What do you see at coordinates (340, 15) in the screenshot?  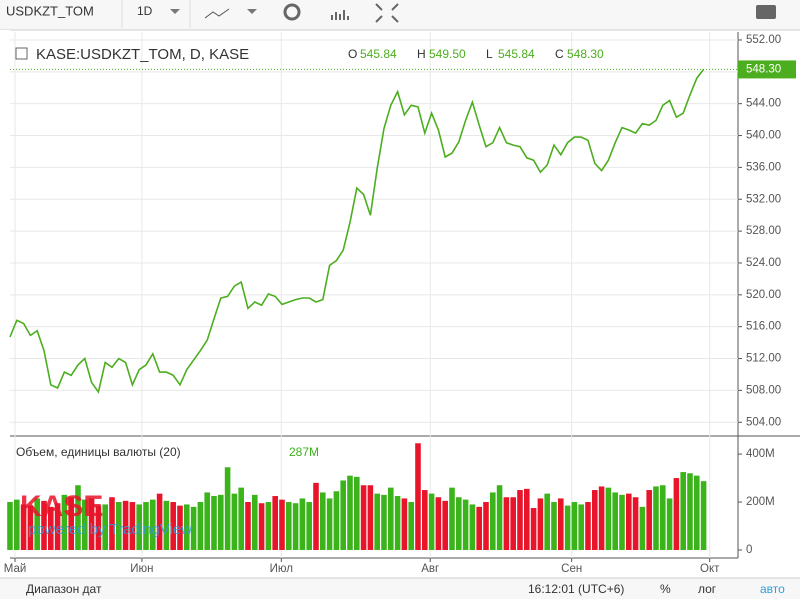 I see `indicators-button` at bounding box center [340, 15].